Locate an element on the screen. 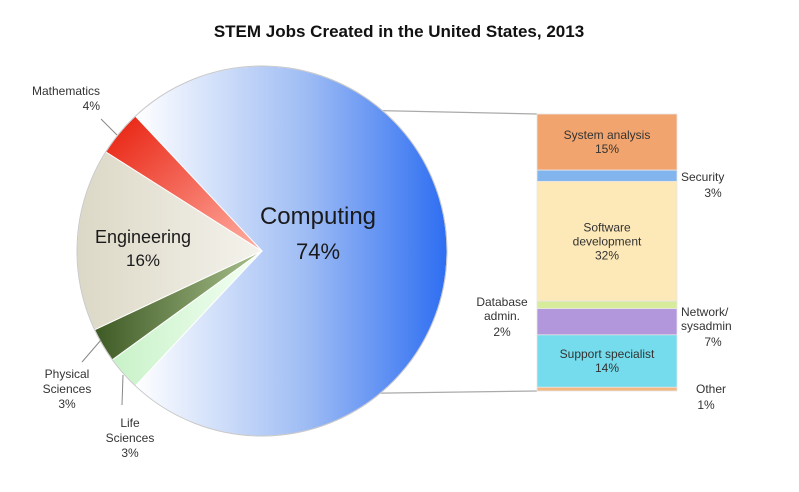  bar-segment-software-development-label: Software development is located at coordinates (607, 234).